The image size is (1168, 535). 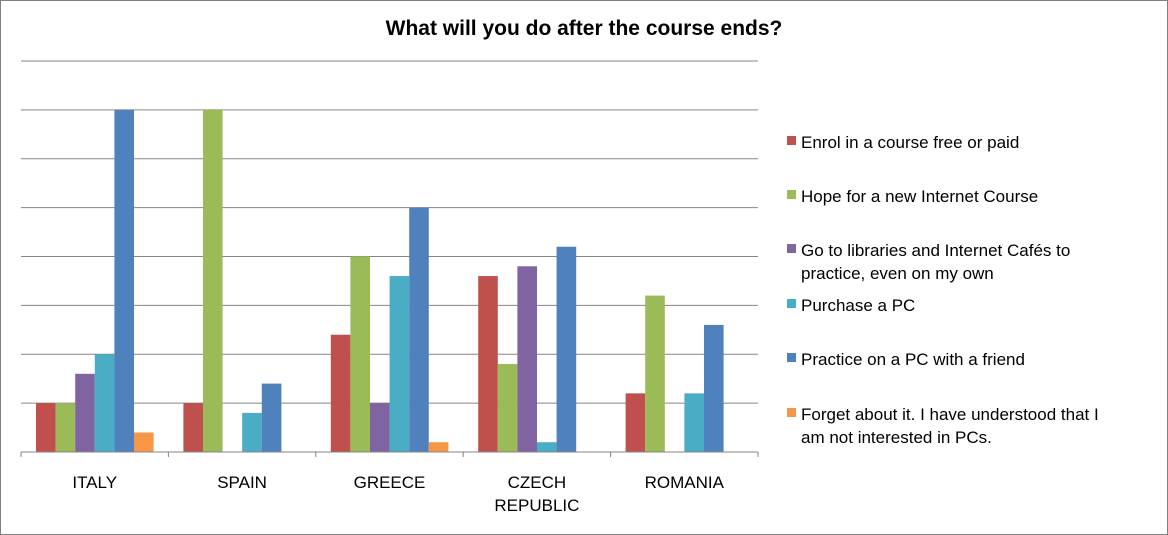 What do you see at coordinates (584, 28) in the screenshot?
I see `chart-title: What will you do after the course ends?` at bounding box center [584, 28].